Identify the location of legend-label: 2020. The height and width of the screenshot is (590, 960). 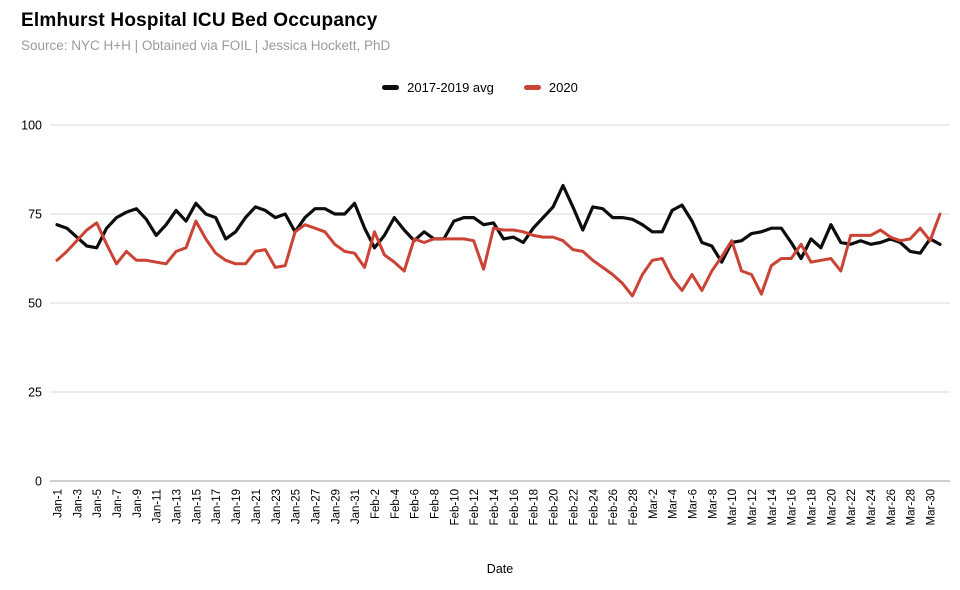
(563, 87).